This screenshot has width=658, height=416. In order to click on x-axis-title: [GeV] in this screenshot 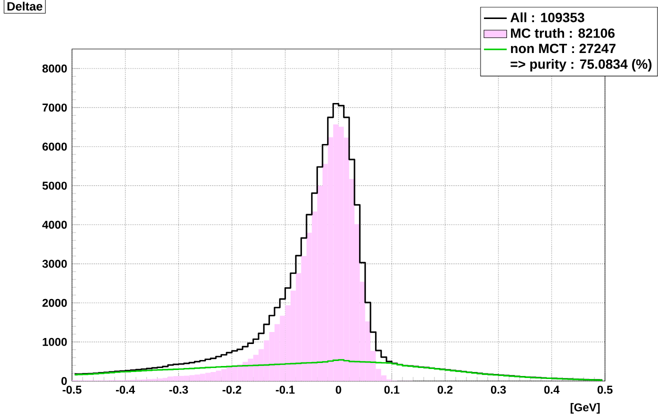, I will do `click(585, 408)`.